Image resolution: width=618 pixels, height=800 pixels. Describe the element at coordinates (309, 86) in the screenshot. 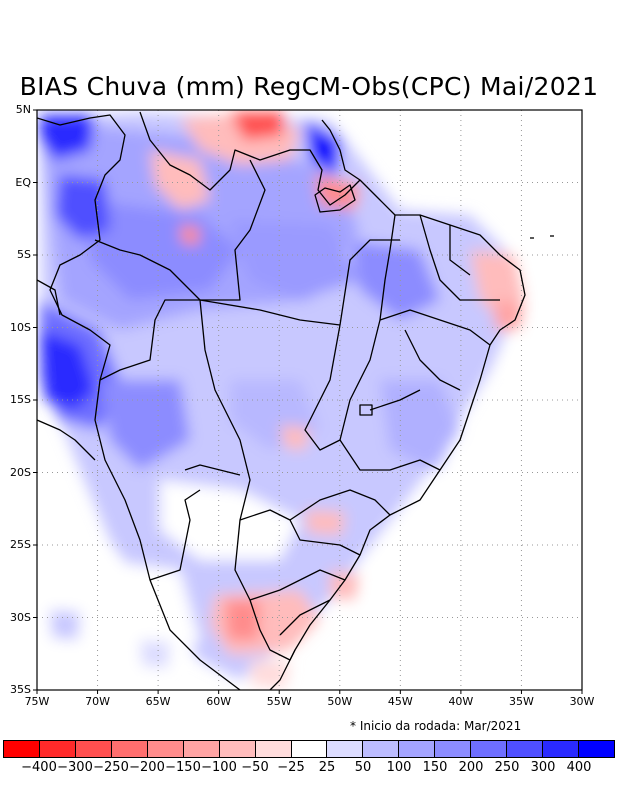

I see `map-title: BIAS Chuva (mm) RegCM-Obs(CPC) Mai/2021` at that location.